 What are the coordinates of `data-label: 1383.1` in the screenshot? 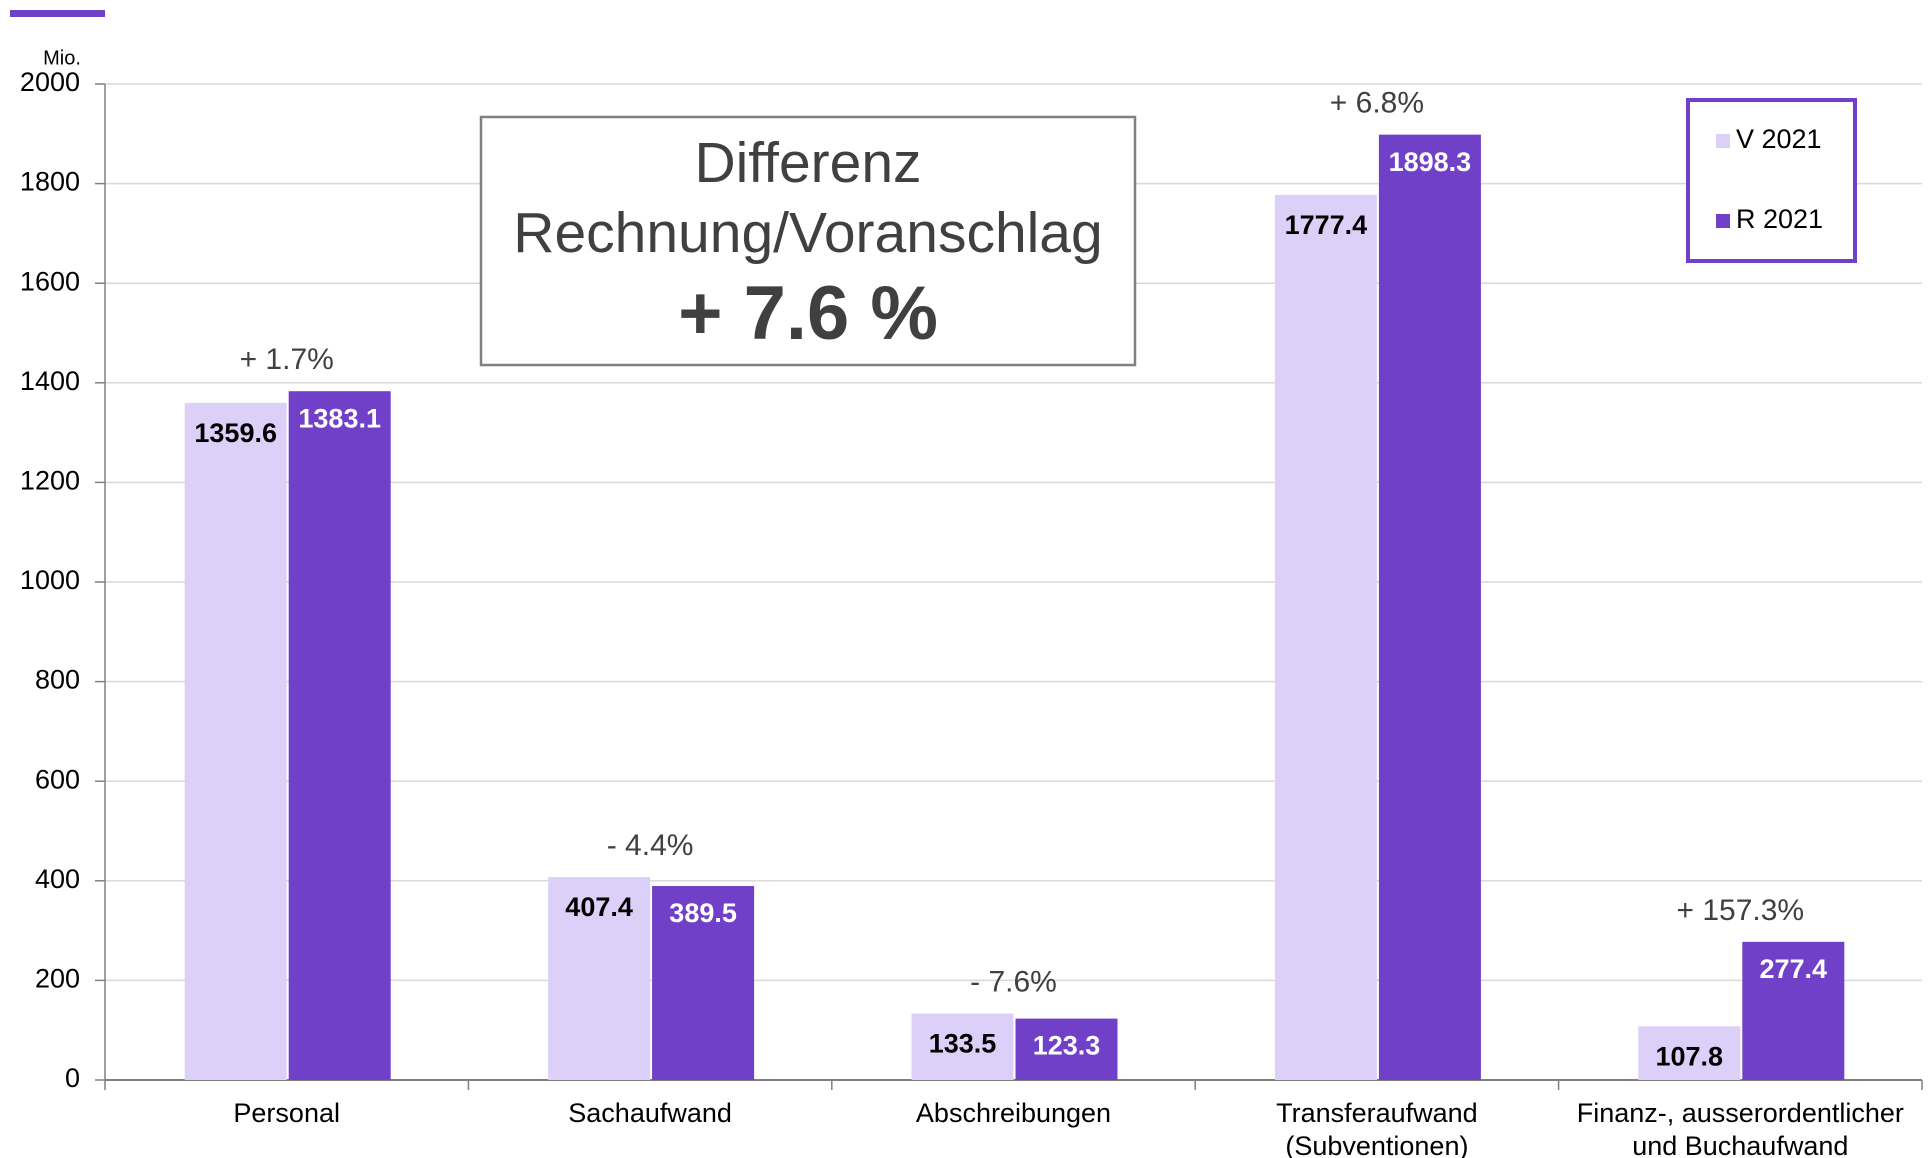 It's located at (339, 418).